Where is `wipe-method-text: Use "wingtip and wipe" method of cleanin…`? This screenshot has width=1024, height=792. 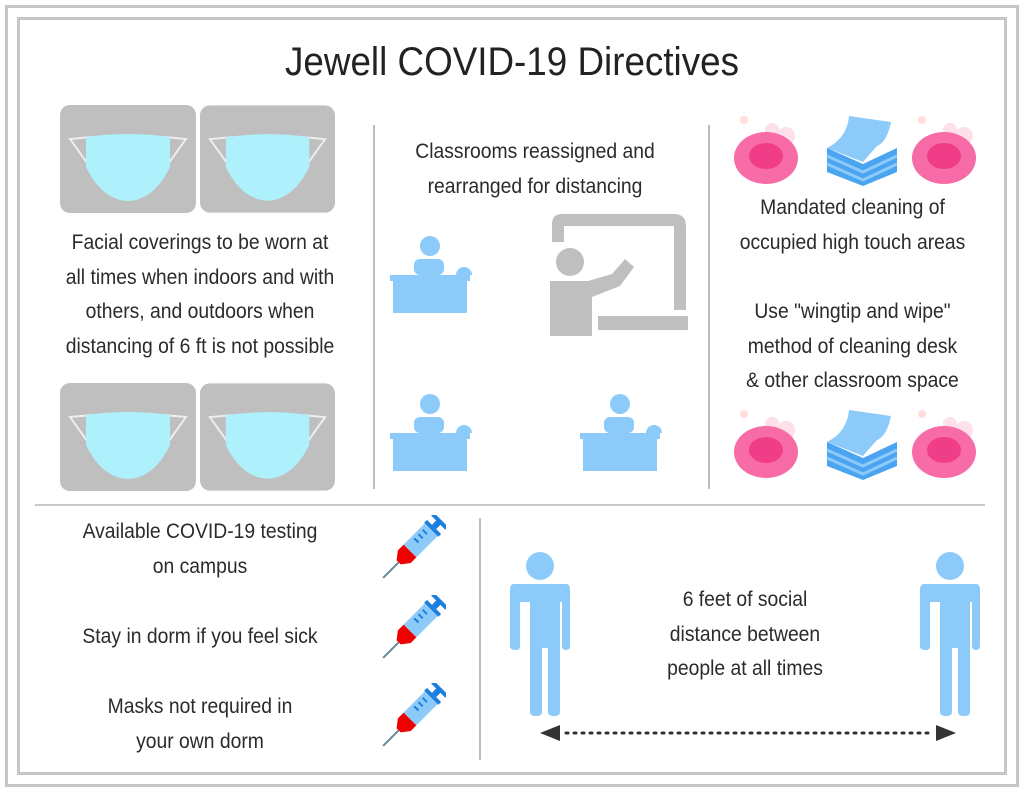 wipe-method-text: Use "wingtip and wipe" method of cleanin… is located at coordinates (852, 347).